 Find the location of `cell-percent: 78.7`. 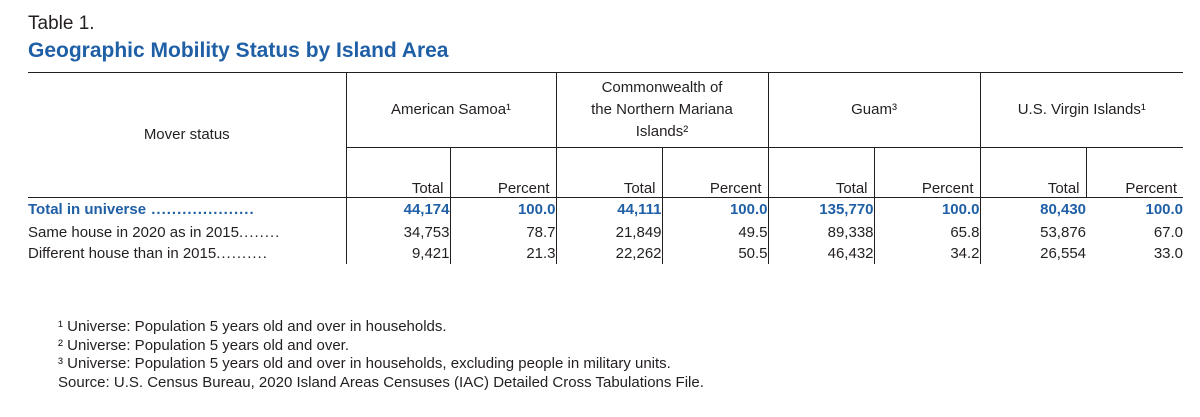

cell-percent: 78.7 is located at coordinates (503, 232).